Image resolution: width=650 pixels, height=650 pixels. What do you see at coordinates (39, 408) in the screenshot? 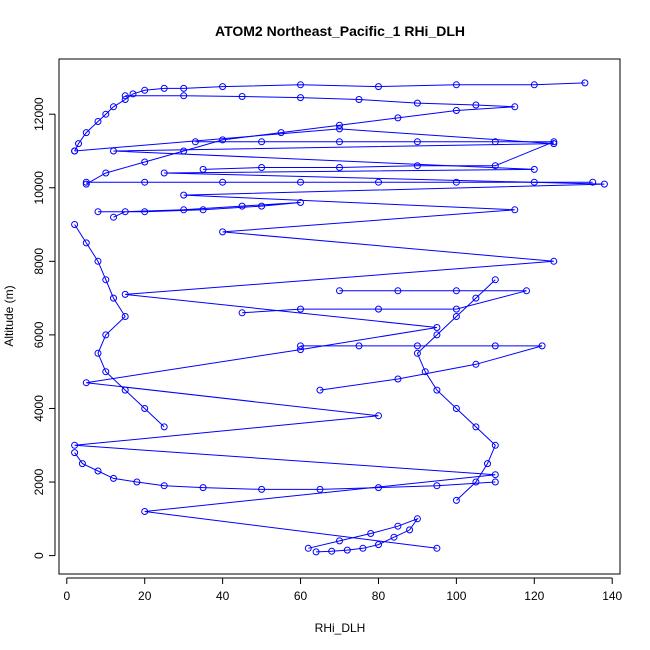
I see `y-tick-label: 4000` at bounding box center [39, 408].